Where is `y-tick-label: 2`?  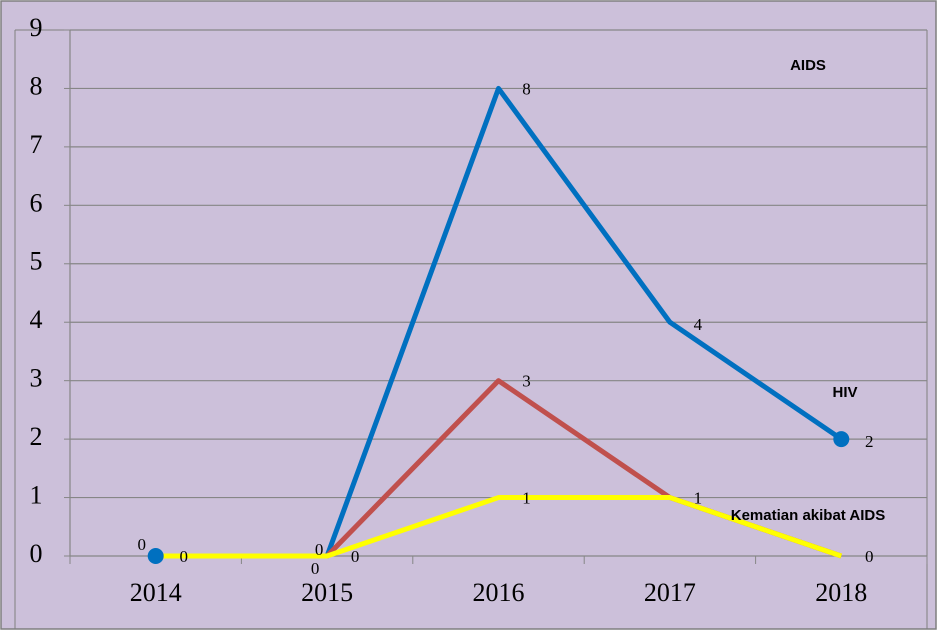
y-tick-label: 2 is located at coordinates (36, 436).